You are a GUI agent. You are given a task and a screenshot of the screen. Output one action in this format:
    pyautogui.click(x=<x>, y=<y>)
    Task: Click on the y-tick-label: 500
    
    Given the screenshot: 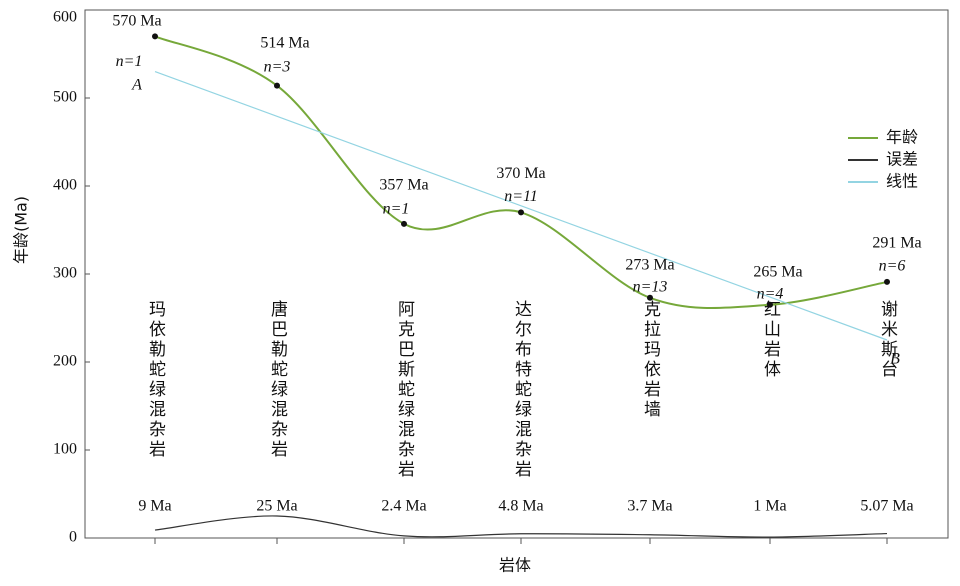 What is the action you would take?
    pyautogui.click(x=65, y=97)
    